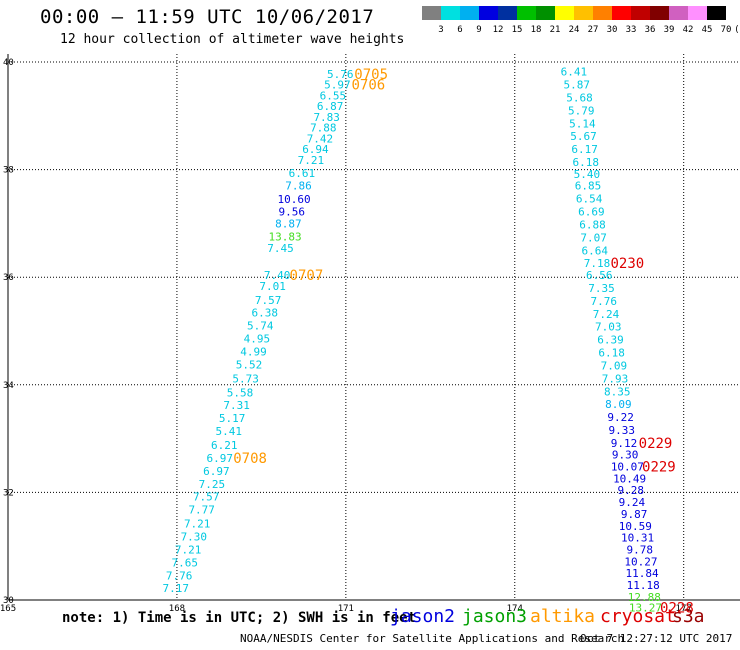  I want to click on cryosat-data-label: 9.28, so click(631, 490).